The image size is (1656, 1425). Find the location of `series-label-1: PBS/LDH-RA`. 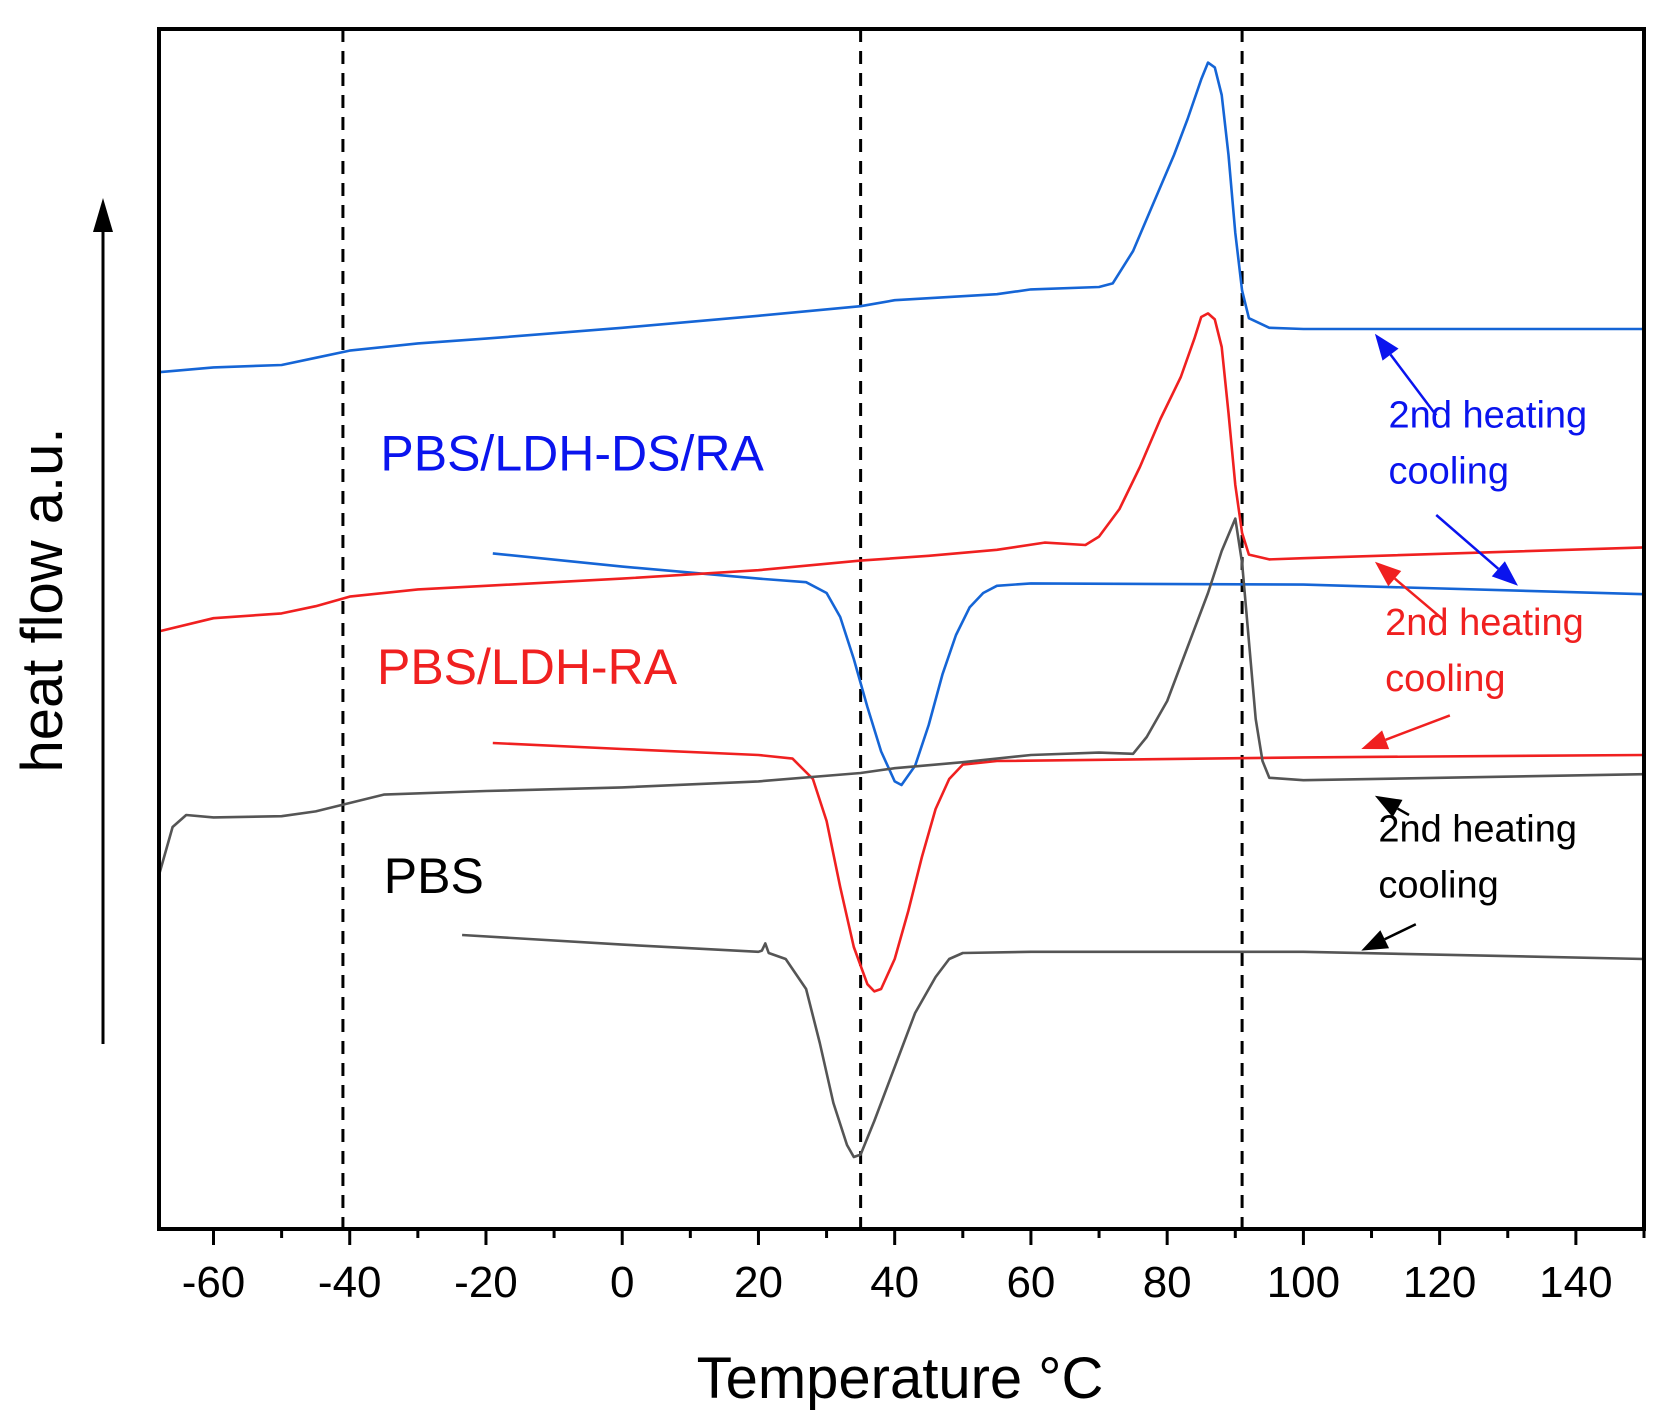

series-label-1: PBS/LDH-RA is located at coordinates (527, 667).